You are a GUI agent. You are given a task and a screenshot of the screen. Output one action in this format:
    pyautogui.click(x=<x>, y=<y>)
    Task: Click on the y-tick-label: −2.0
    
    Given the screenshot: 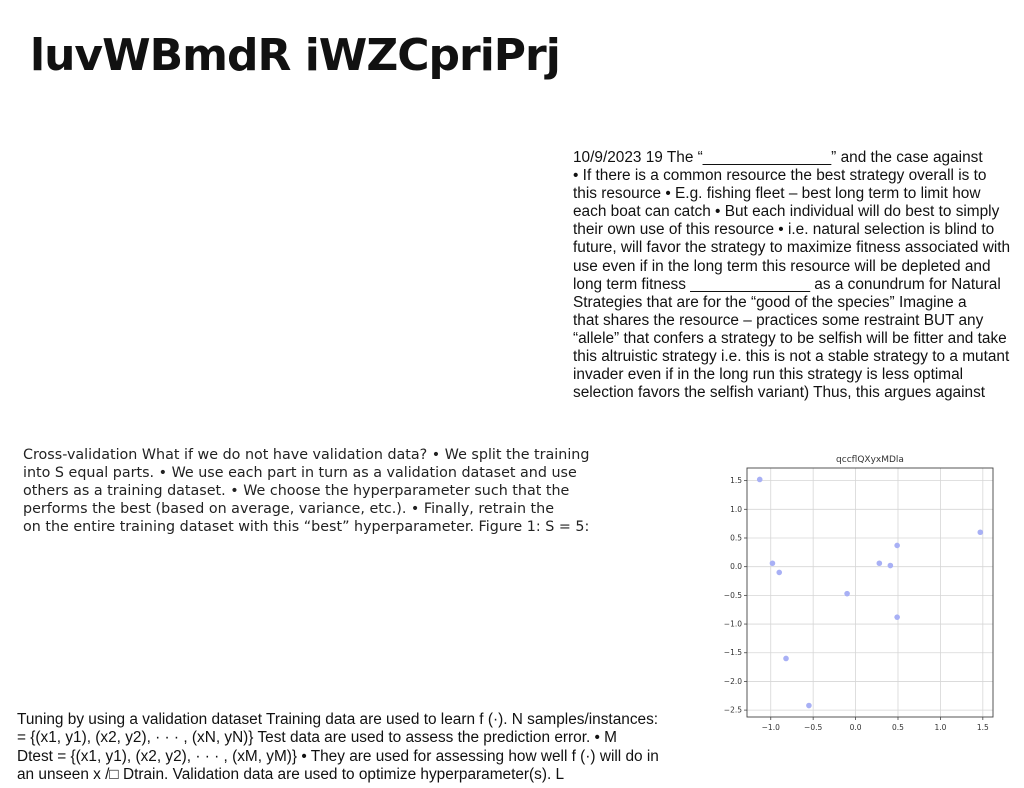 What is the action you would take?
    pyautogui.click(x=733, y=681)
    